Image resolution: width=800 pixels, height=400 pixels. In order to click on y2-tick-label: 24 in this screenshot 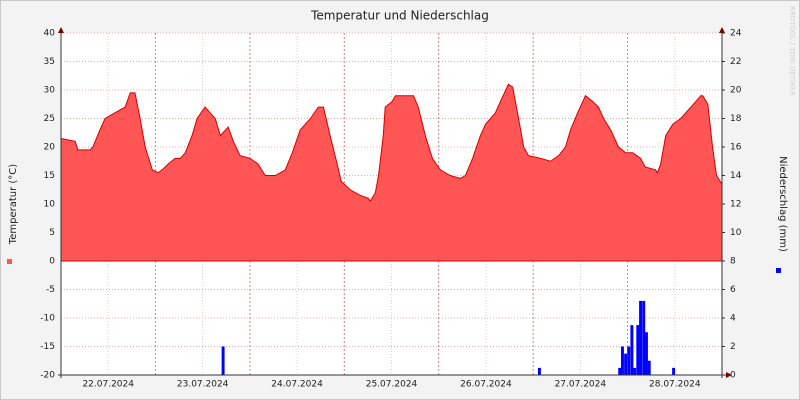, I will do `click(736, 34)`.